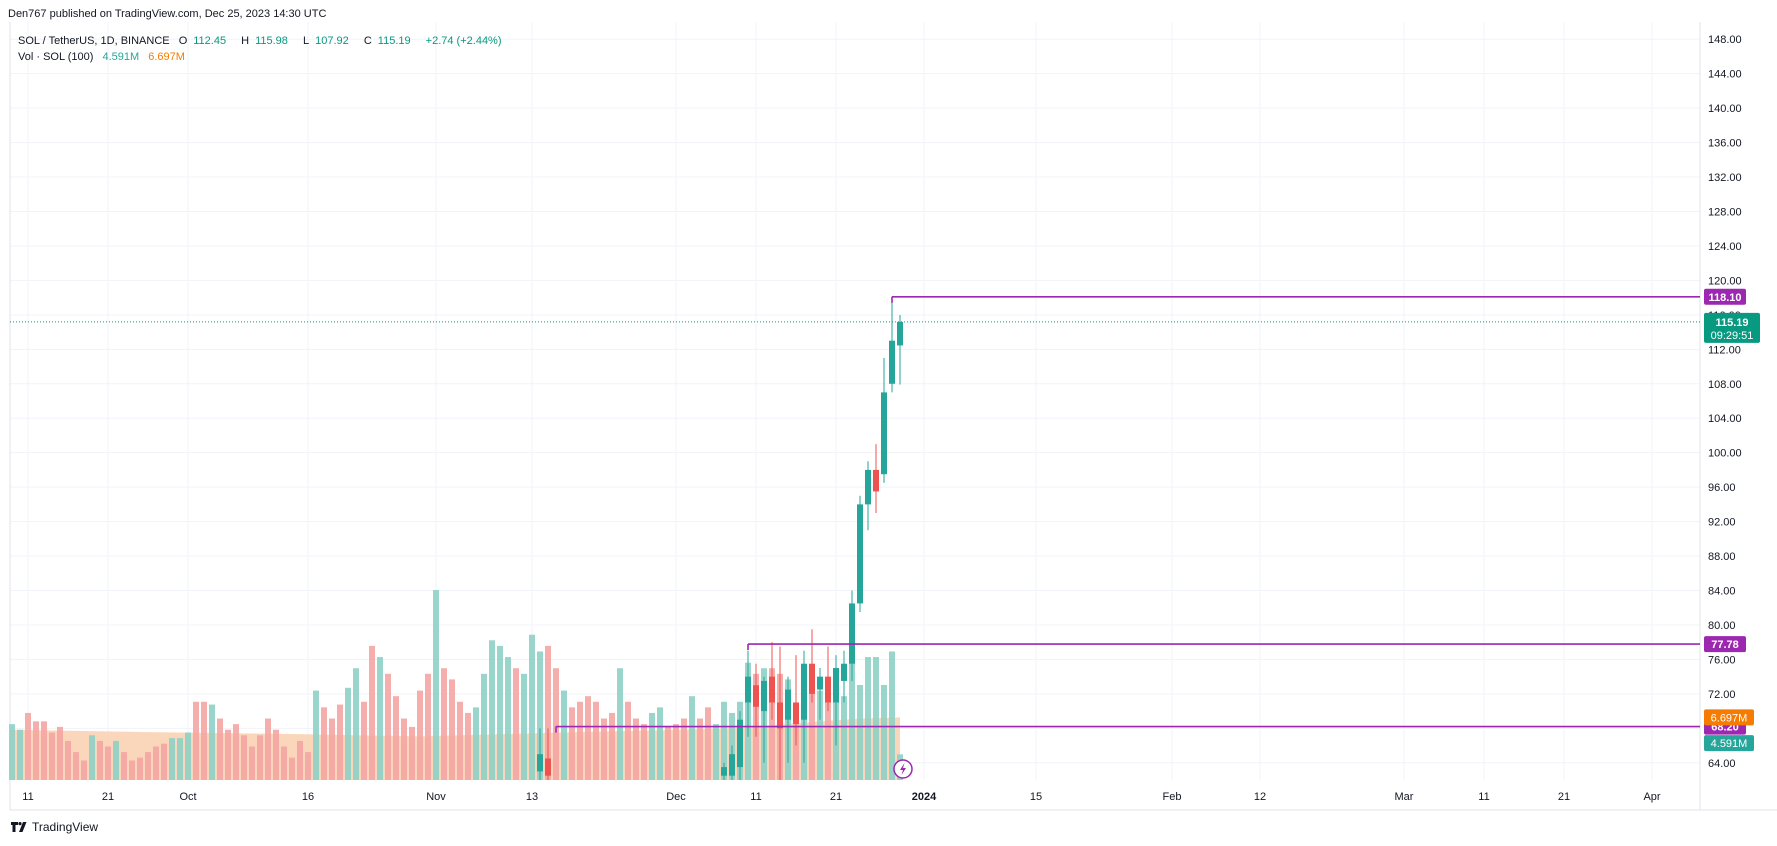 The image size is (1777, 846). I want to click on x-tick-label: Nov, so click(436, 797).